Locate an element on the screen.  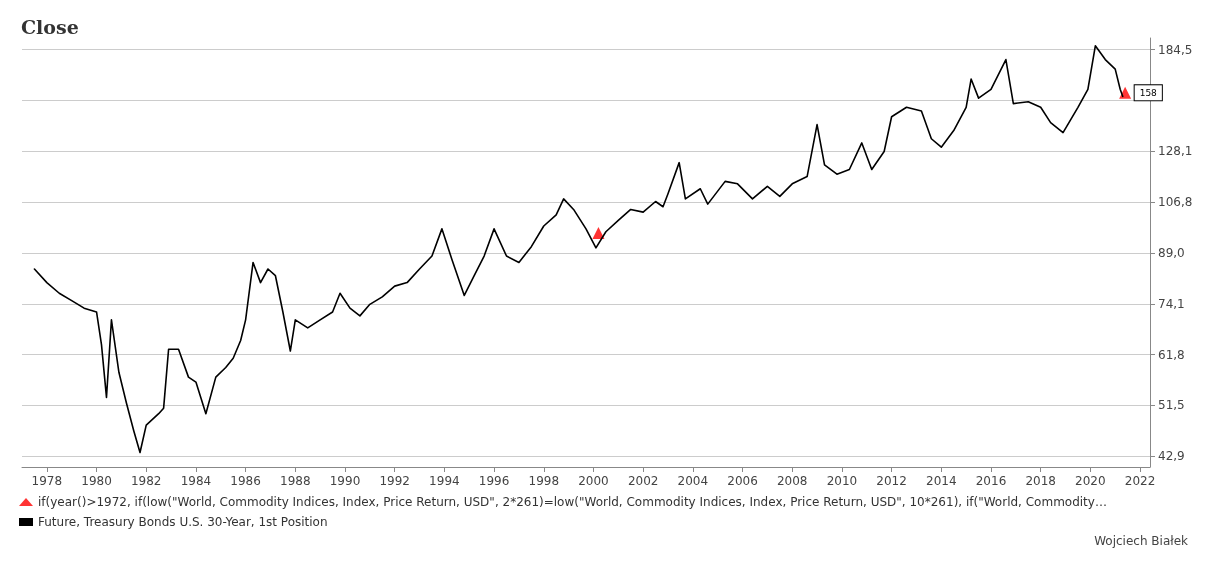
y-tick-label: 74,1 is located at coordinates (1171, 303).